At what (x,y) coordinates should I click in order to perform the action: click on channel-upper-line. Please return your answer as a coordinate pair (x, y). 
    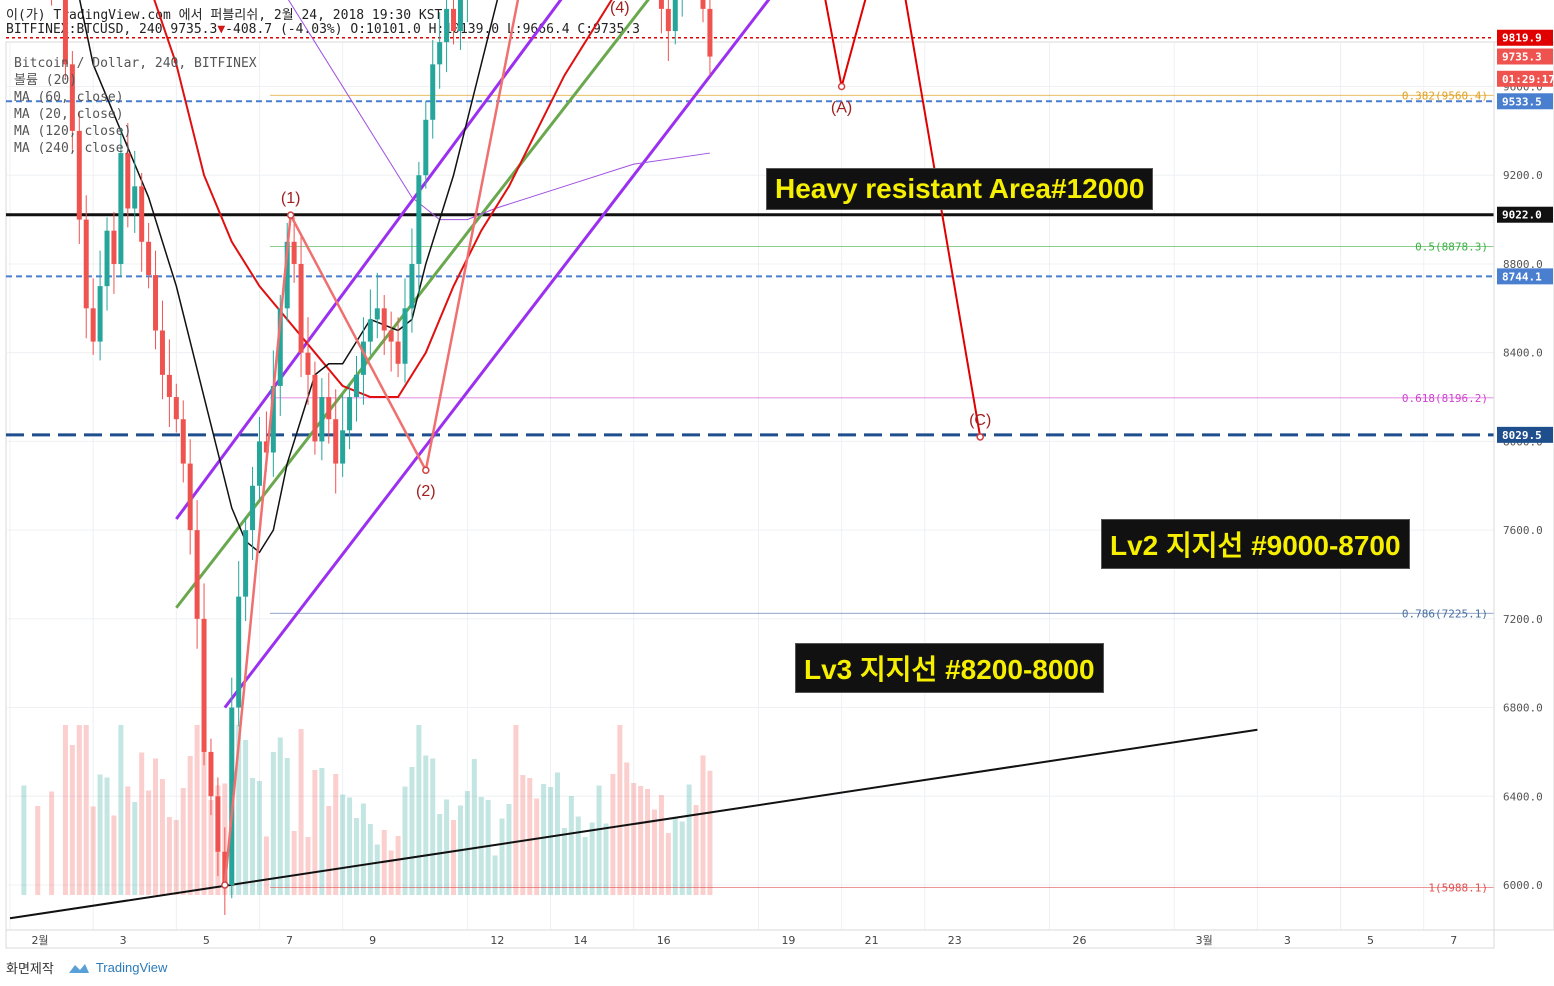
    Looking at the image, I should click on (369, 260).